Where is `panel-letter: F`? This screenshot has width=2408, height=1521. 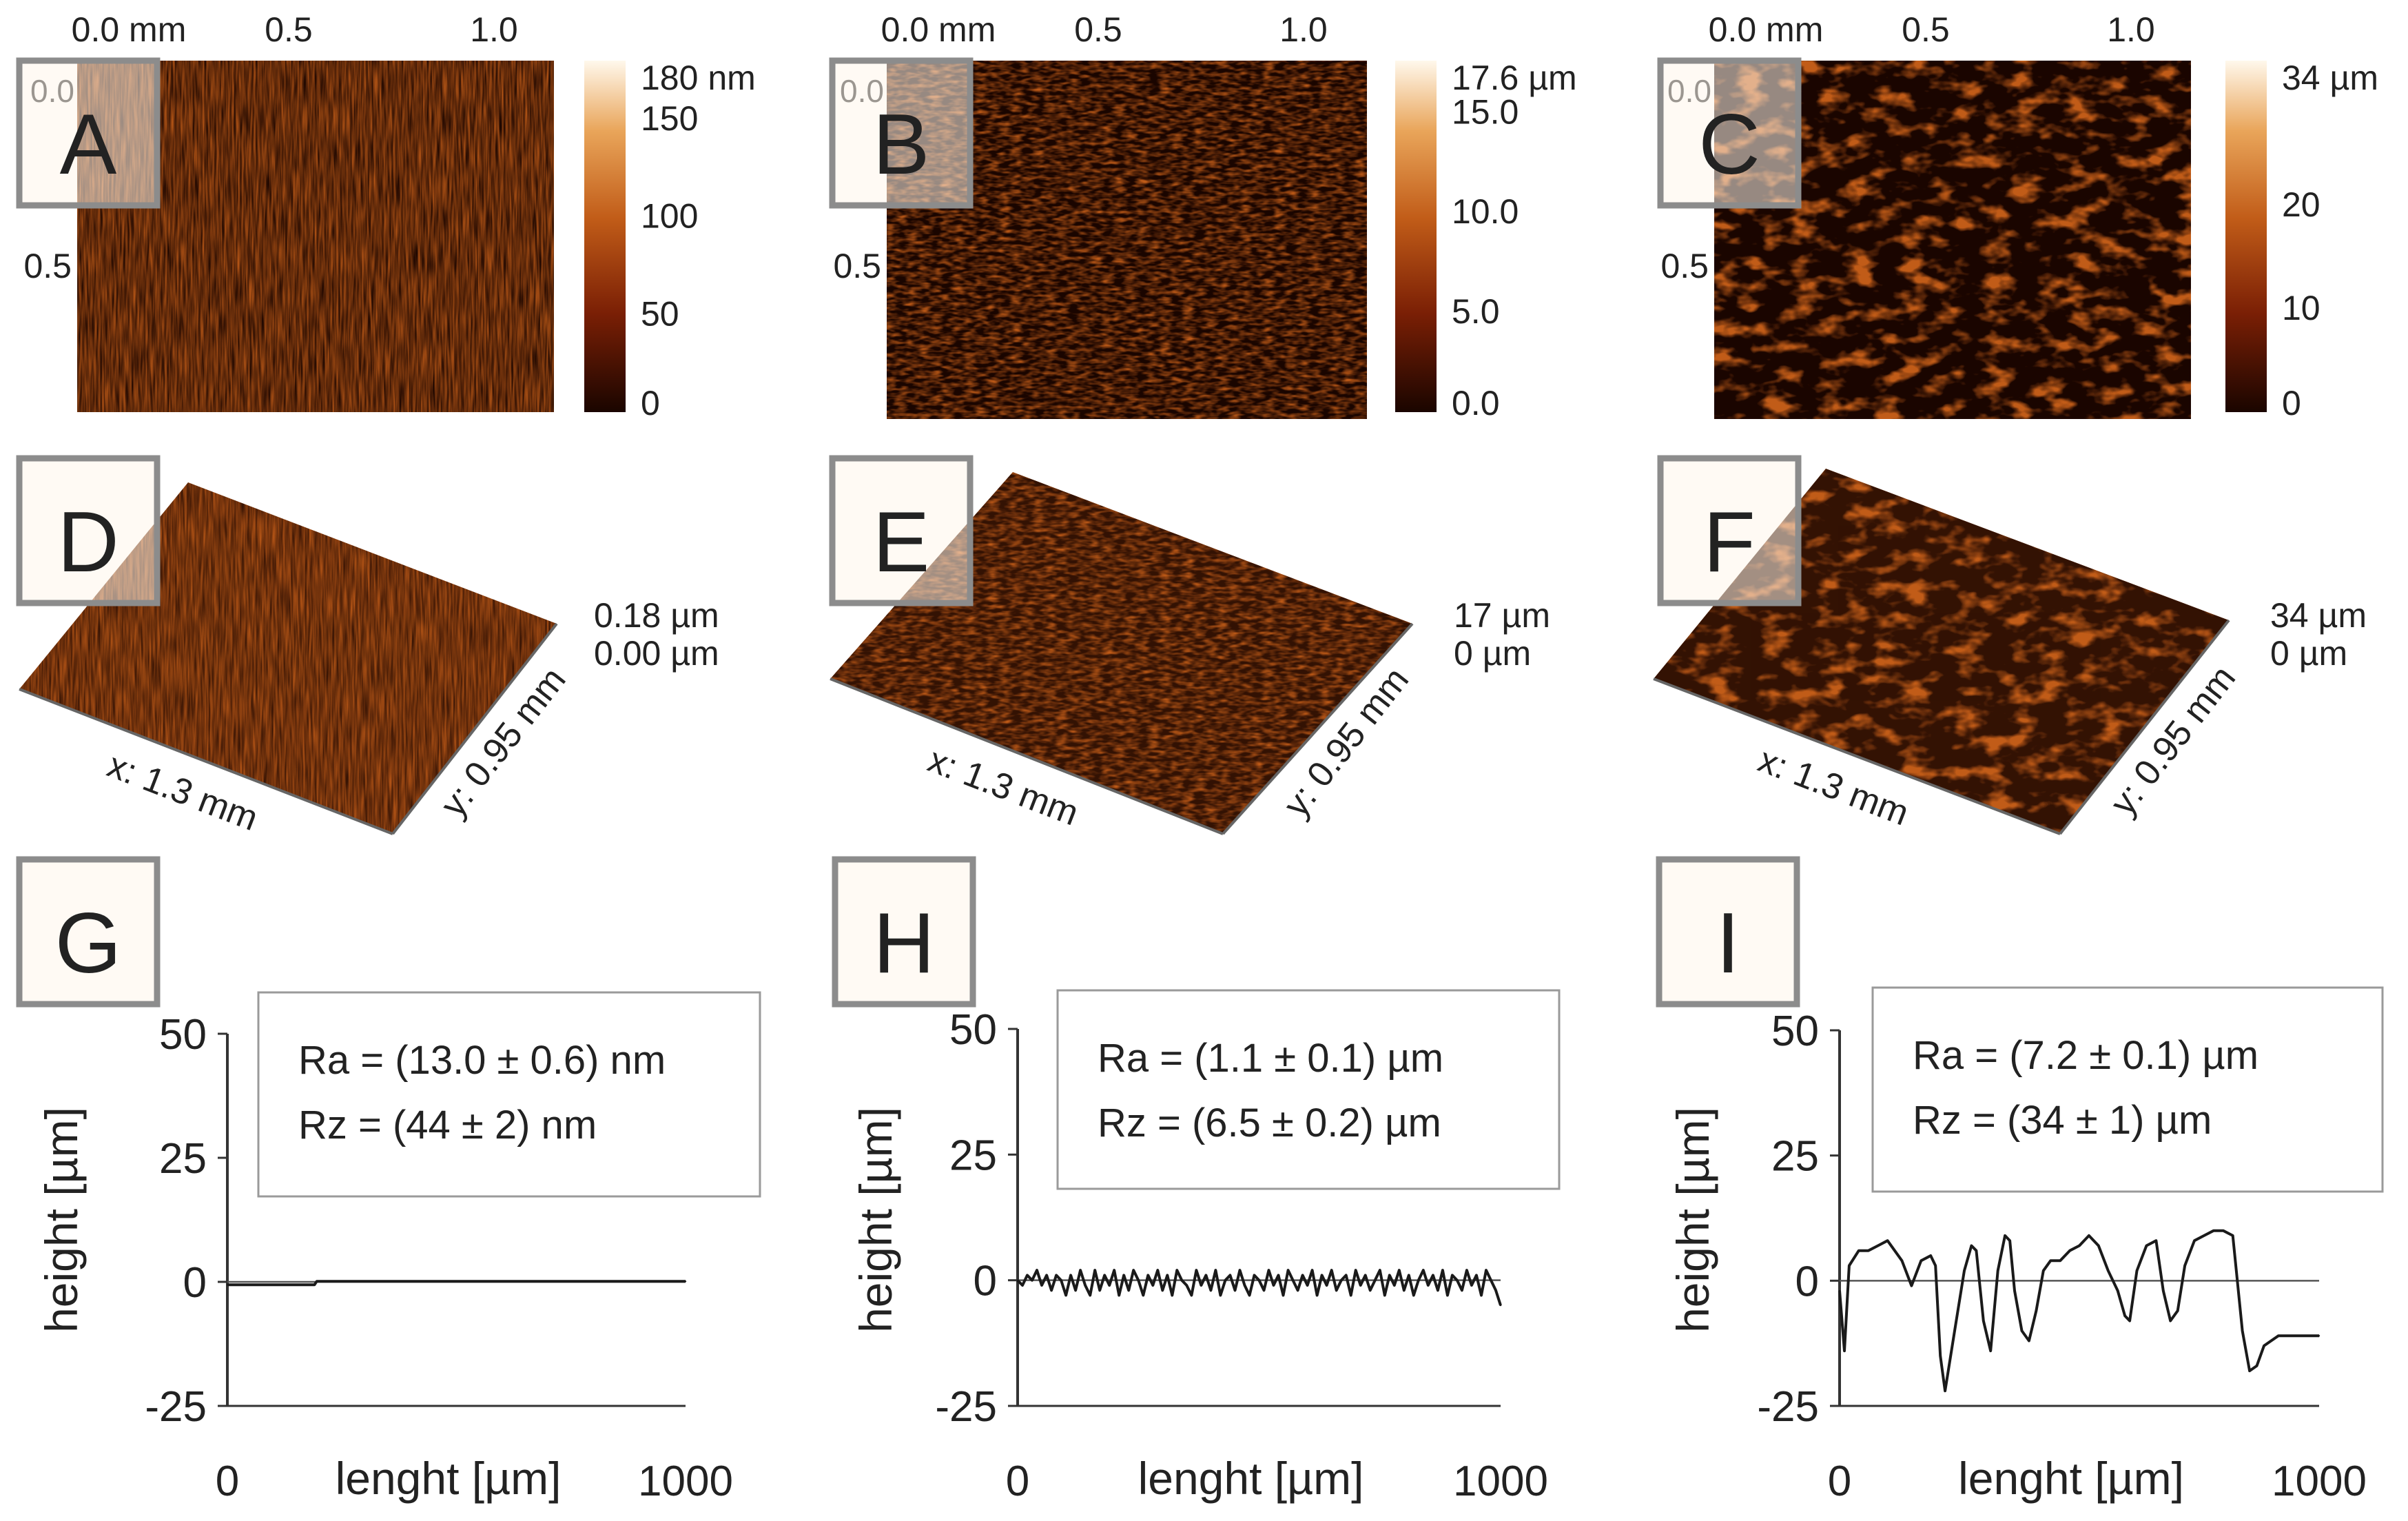
panel-letter: F is located at coordinates (1729, 542).